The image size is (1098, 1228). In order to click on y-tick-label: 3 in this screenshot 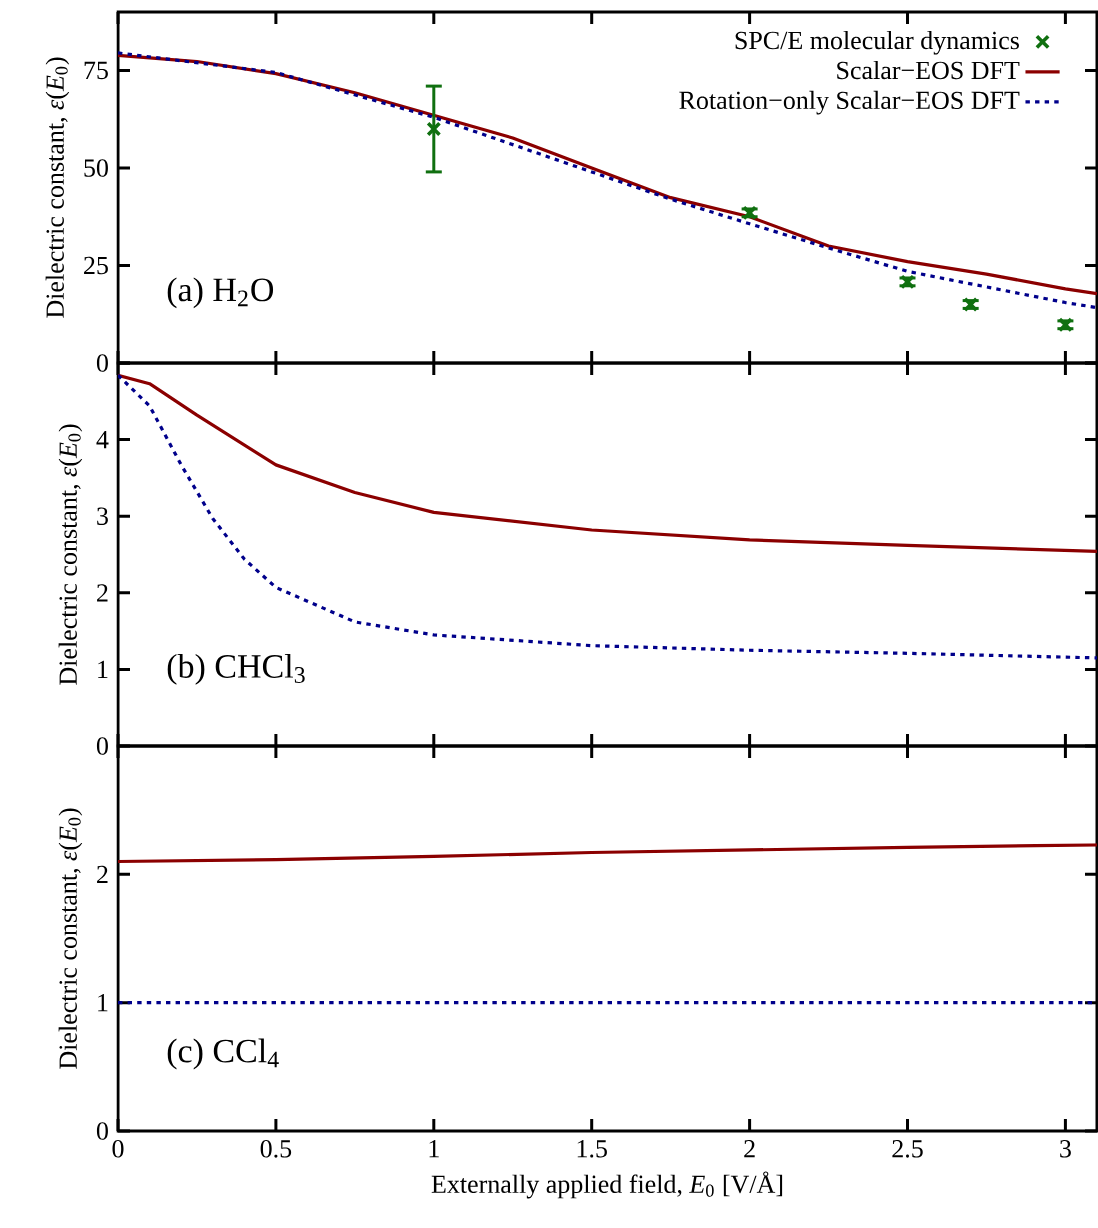, I will do `click(102, 516)`.